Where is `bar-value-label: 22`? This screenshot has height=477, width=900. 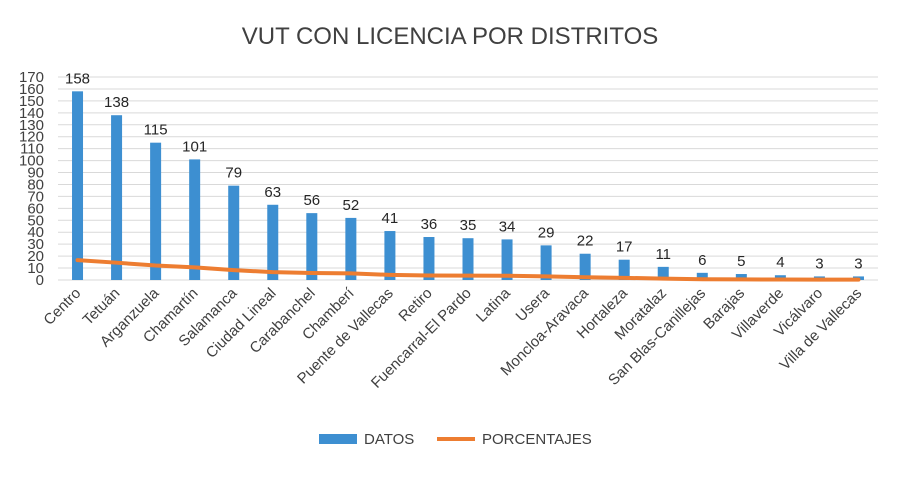 bar-value-label: 22 is located at coordinates (585, 241).